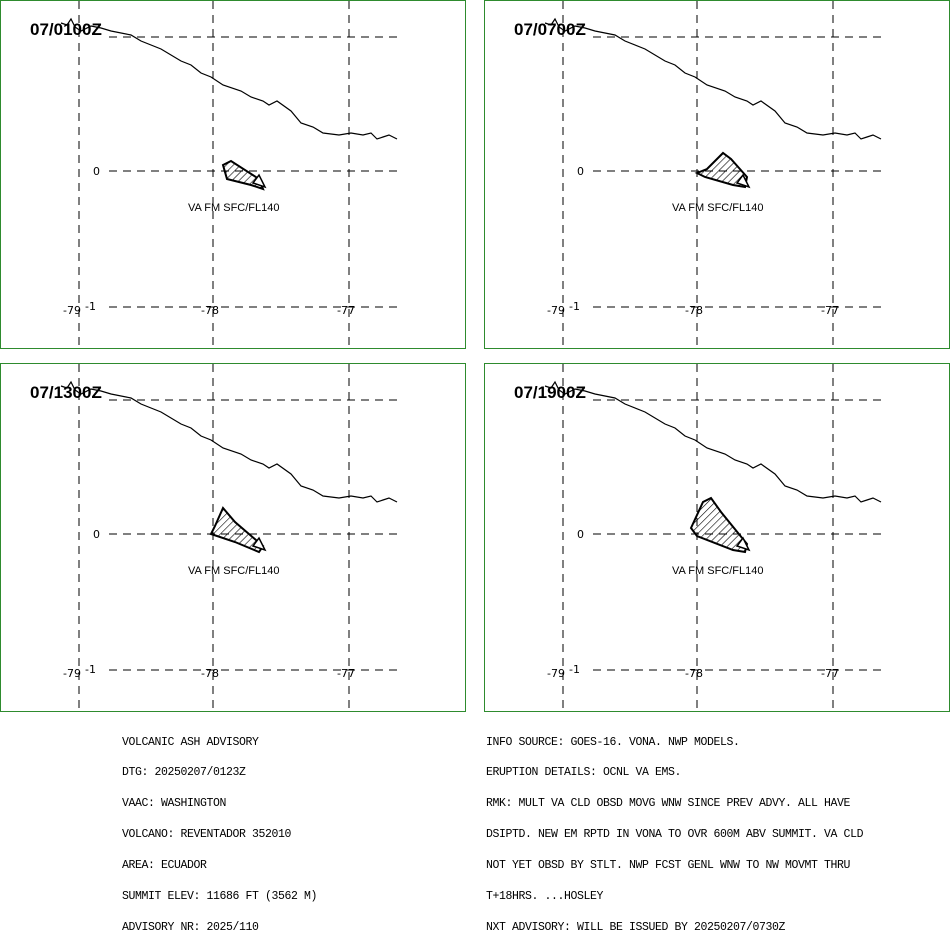 The width and height of the screenshot is (950, 944). What do you see at coordinates (190, 927) in the screenshot?
I see `advisory-line: ADVISORY NR: 2025/110` at bounding box center [190, 927].